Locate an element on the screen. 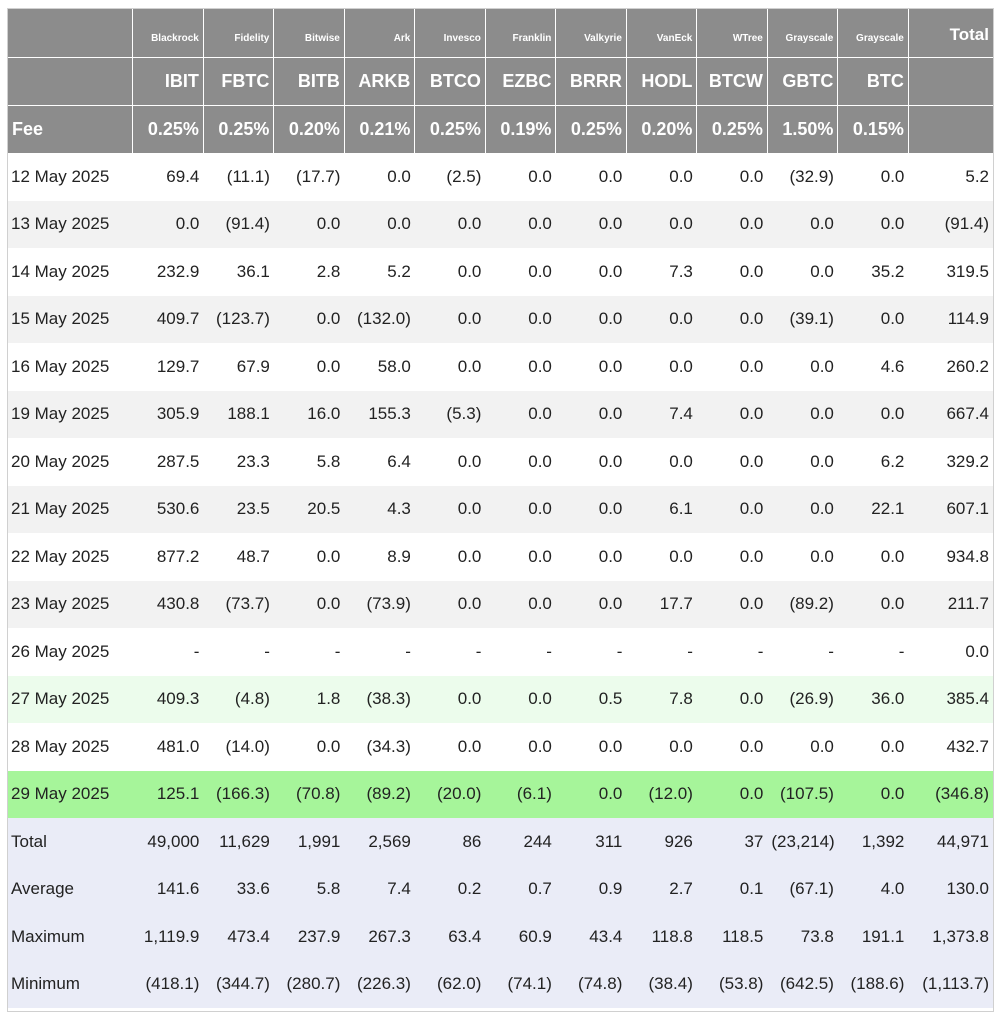 The image size is (1001, 1024). flow-value-cell: 8.9 is located at coordinates (379, 557).